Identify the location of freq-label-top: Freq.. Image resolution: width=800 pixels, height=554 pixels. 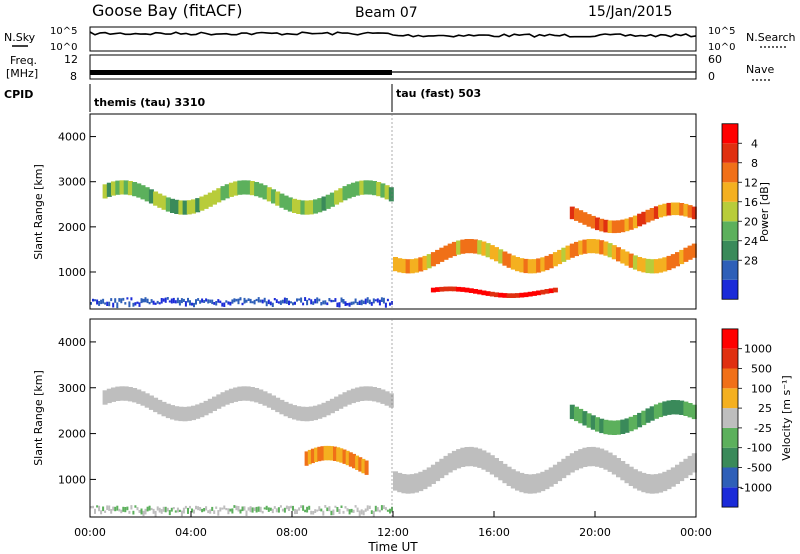
(23, 60).